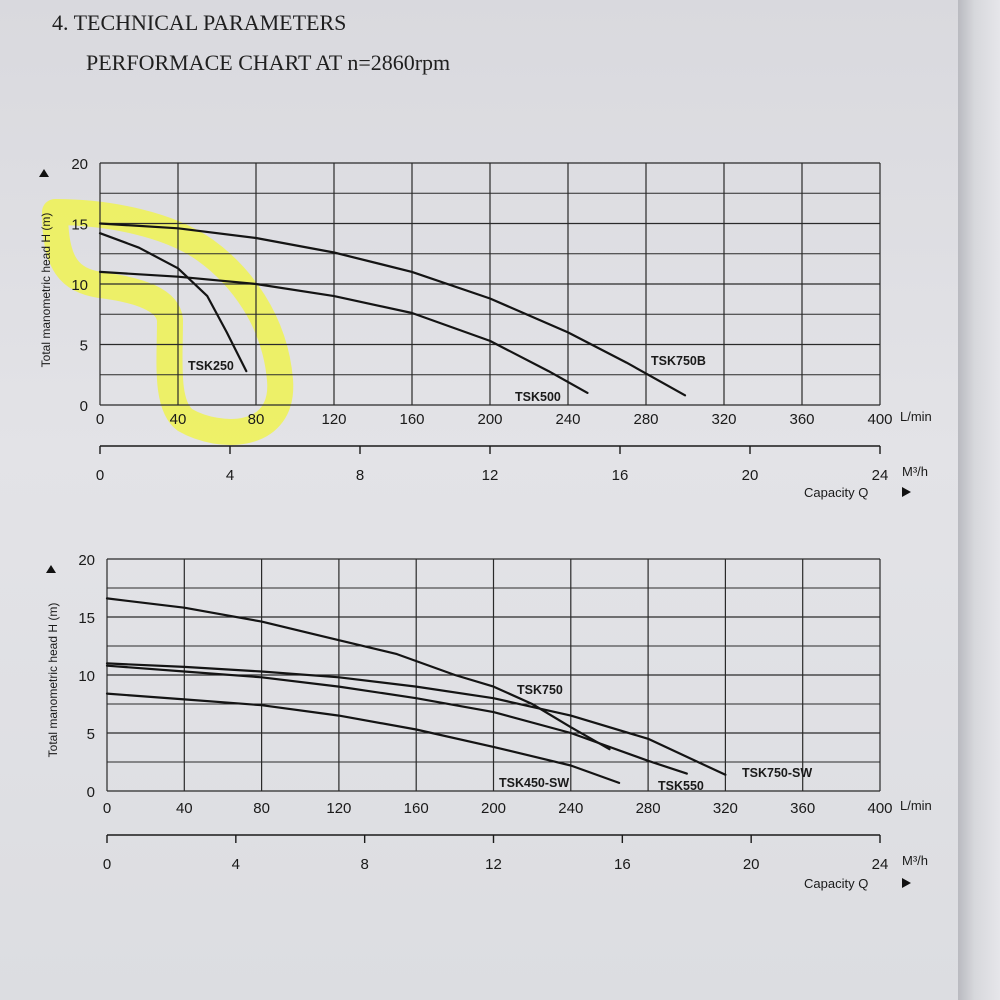 This screenshot has width=1000, height=1000. I want to click on curve-tsk550, so click(396, 719).